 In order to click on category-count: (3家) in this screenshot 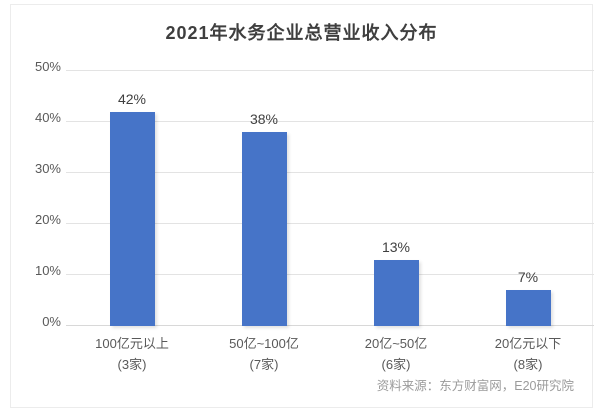, I will do `click(132, 364)`.